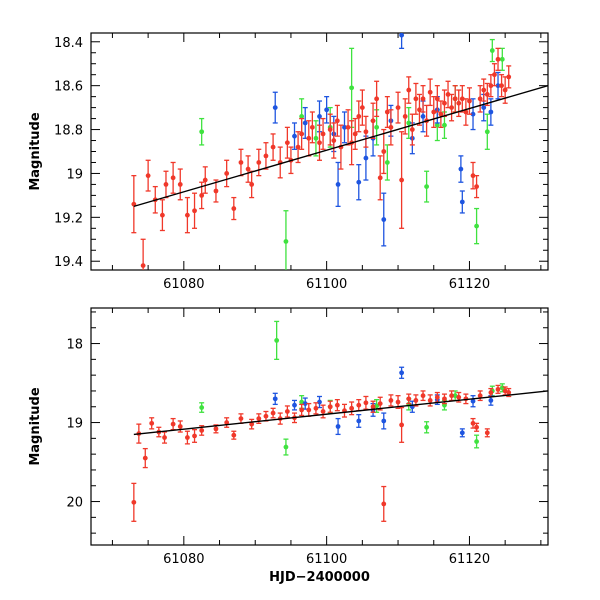 The width and height of the screenshot is (600, 600). What do you see at coordinates (183, 284) in the screenshot?
I see `x-tick-label: 61080` at bounding box center [183, 284].